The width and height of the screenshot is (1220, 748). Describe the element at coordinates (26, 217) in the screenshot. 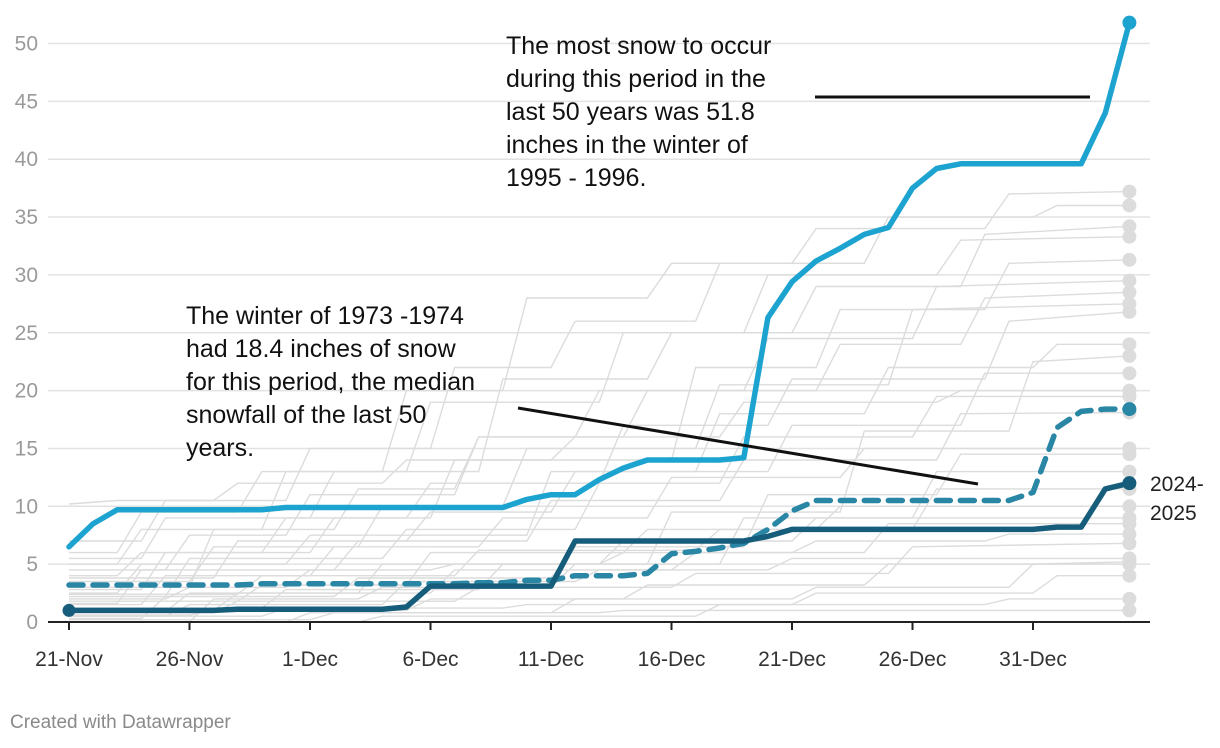

I see `y-tick-label: 35` at that location.